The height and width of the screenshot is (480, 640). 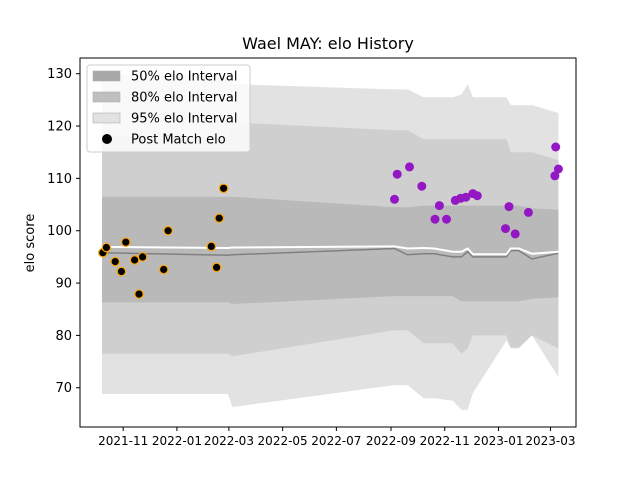 What do you see at coordinates (107, 139) in the screenshot?
I see `legend-marker` at bounding box center [107, 139].